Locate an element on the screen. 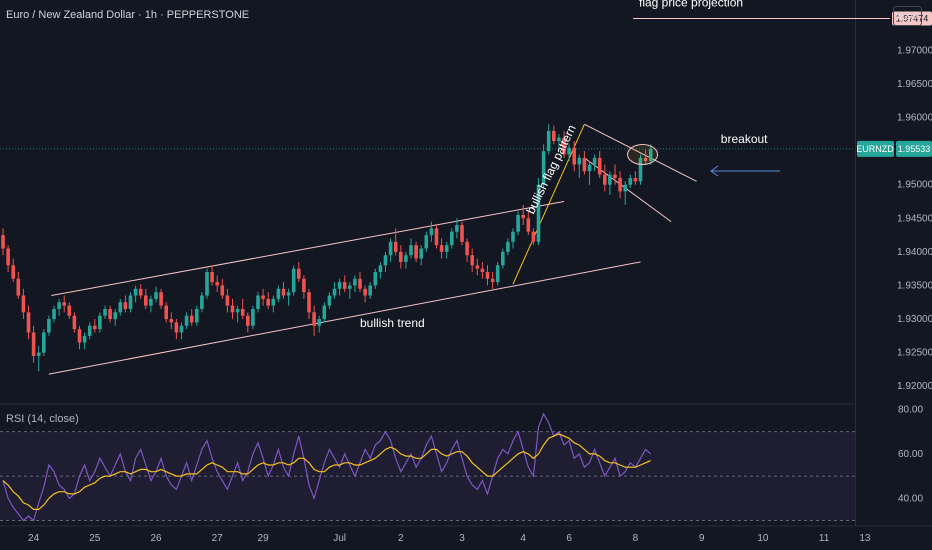 The image size is (932, 550). currency-button: NZD is located at coordinates (907, 16).